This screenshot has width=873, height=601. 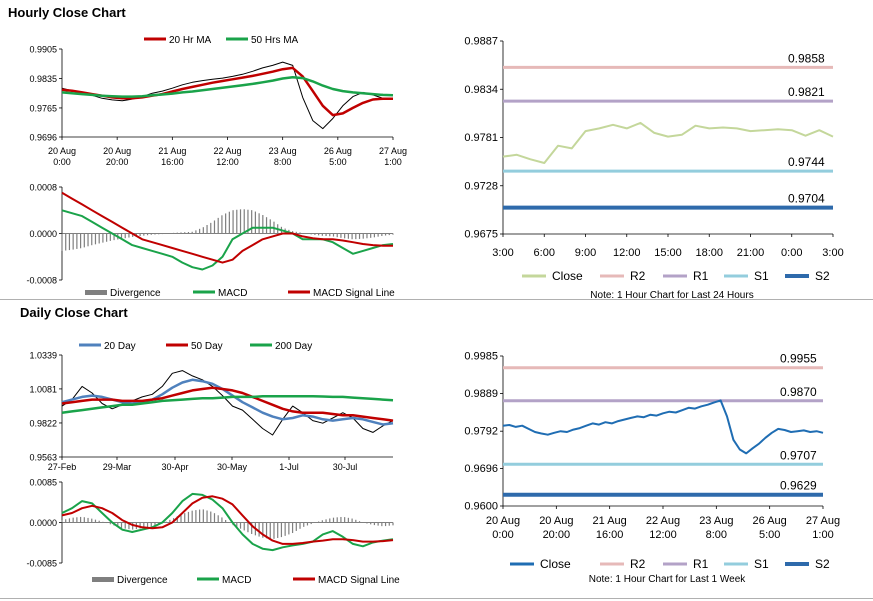 I want to click on hr-macd-y-tick-label: 0.0008, so click(x=43, y=188).